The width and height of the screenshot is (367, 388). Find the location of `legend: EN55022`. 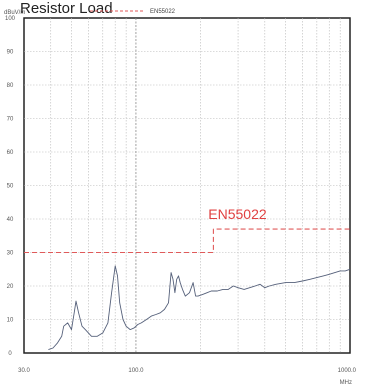

legend: EN55022 is located at coordinates (133, 12).